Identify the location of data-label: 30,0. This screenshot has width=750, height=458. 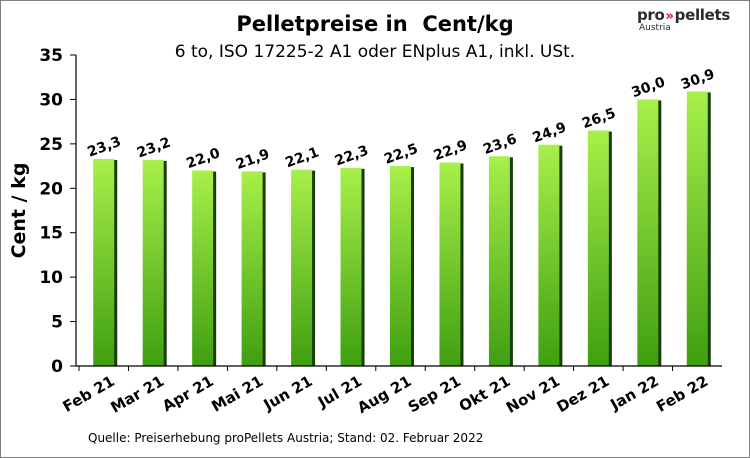
(648, 87).